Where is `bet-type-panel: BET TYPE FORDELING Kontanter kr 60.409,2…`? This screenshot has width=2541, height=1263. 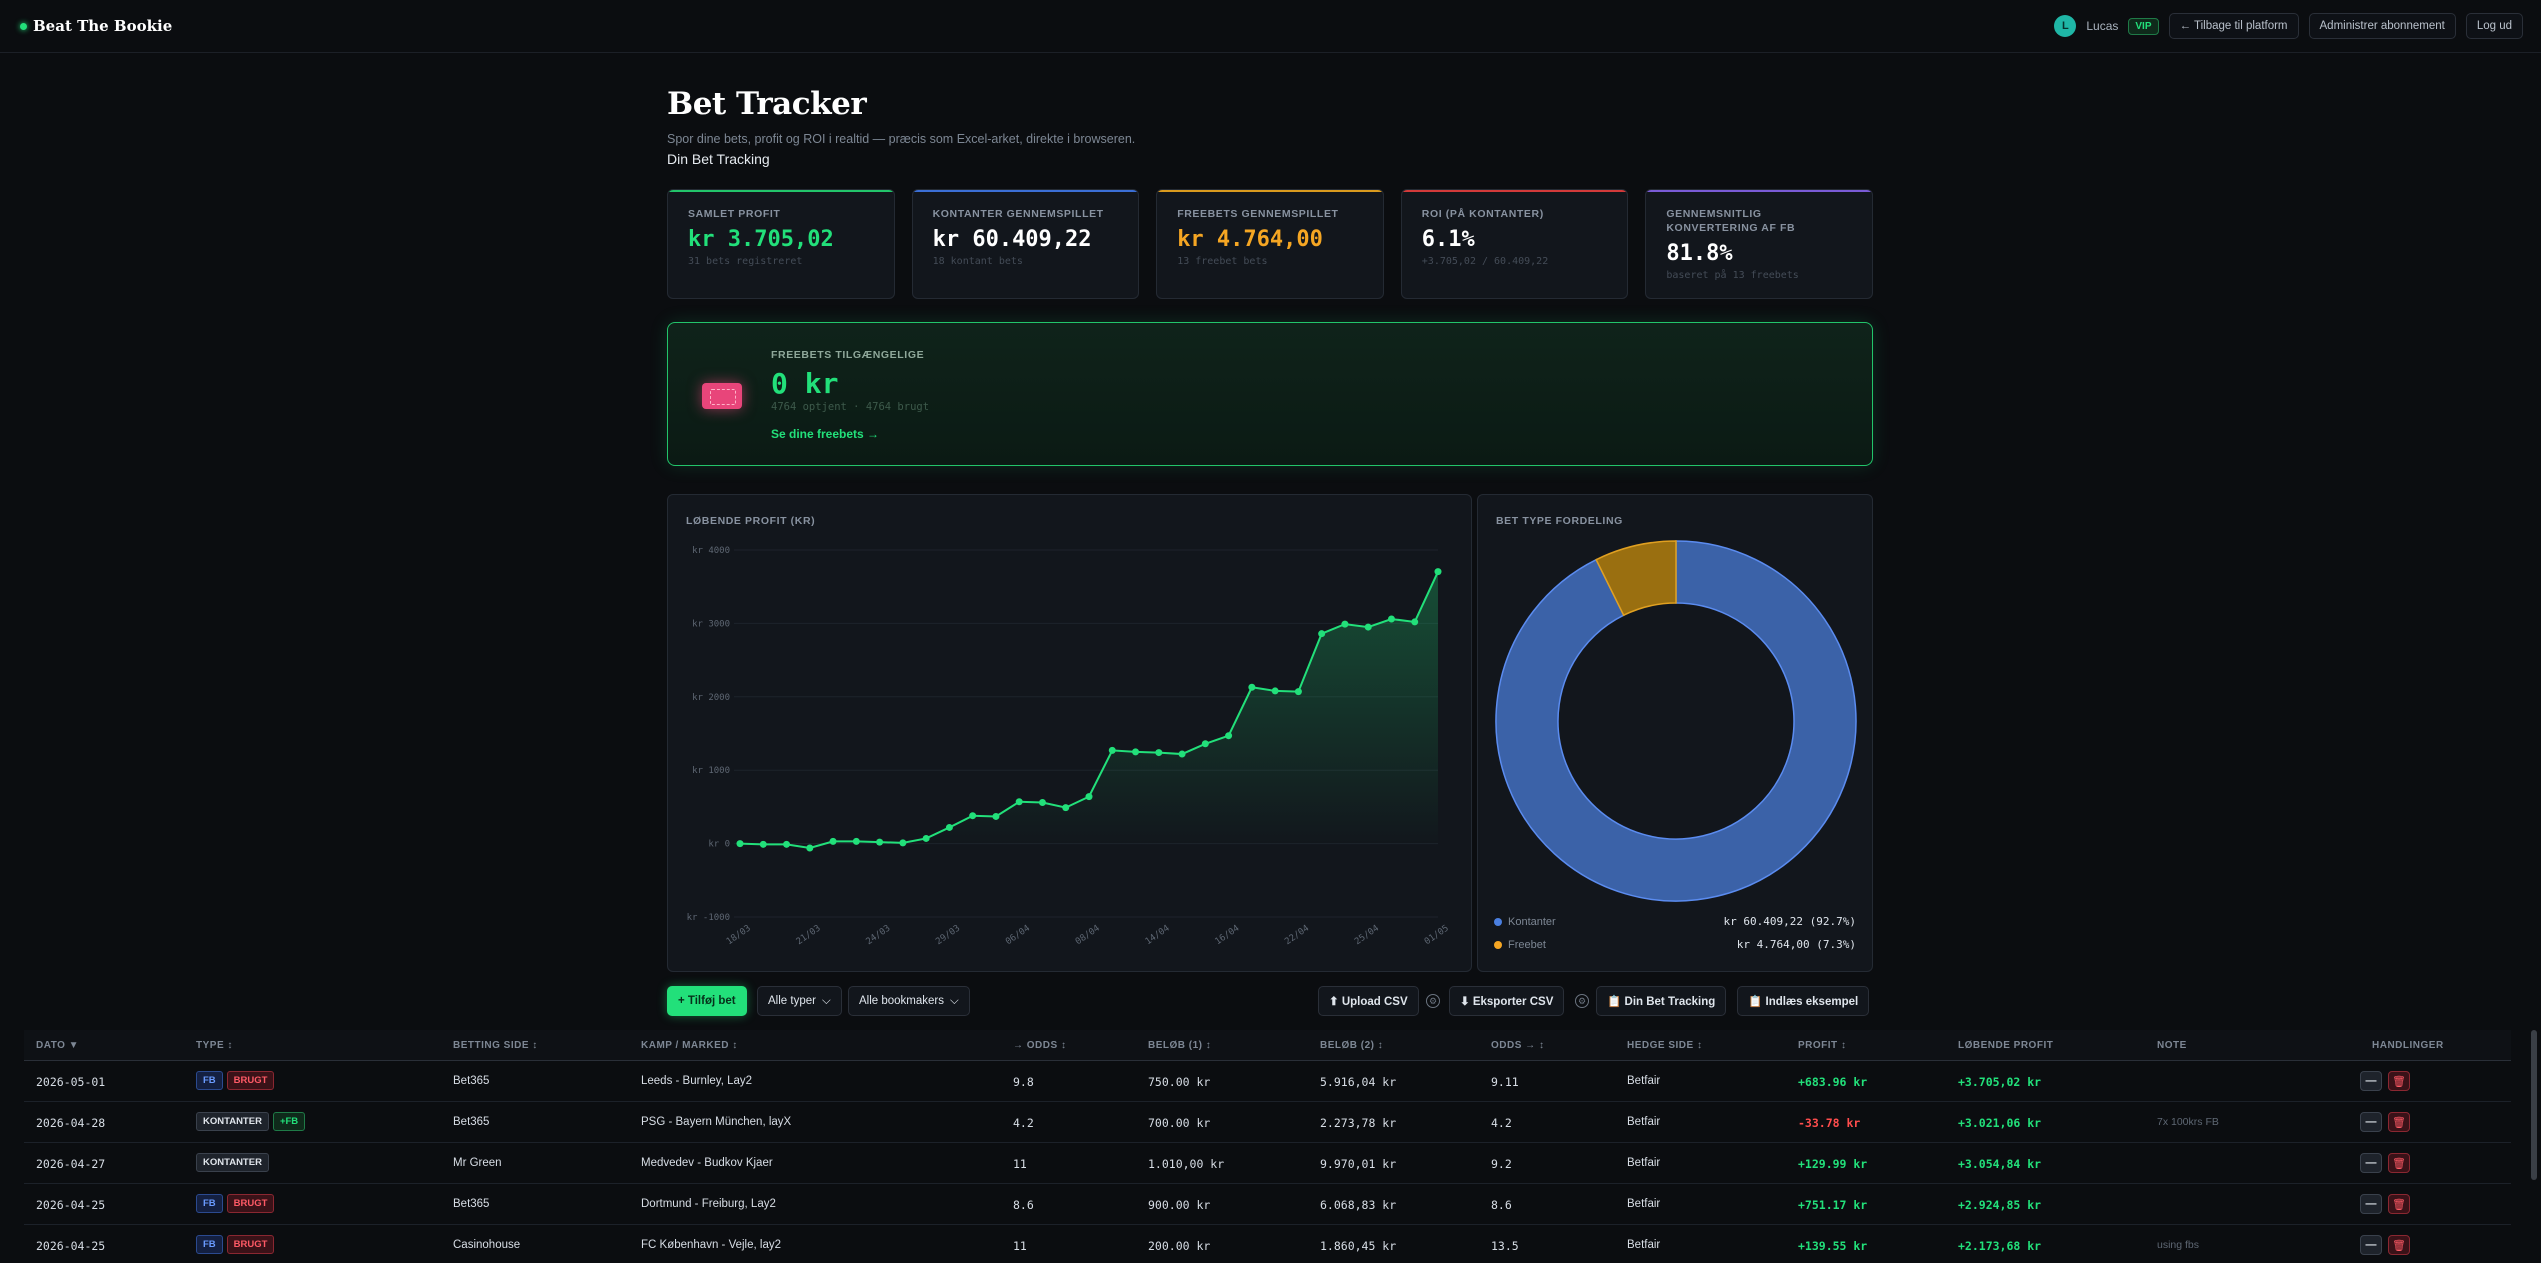 bet-type-panel: BET TYPE FORDELING Kontanter kr 60.409,2… is located at coordinates (1675, 733).